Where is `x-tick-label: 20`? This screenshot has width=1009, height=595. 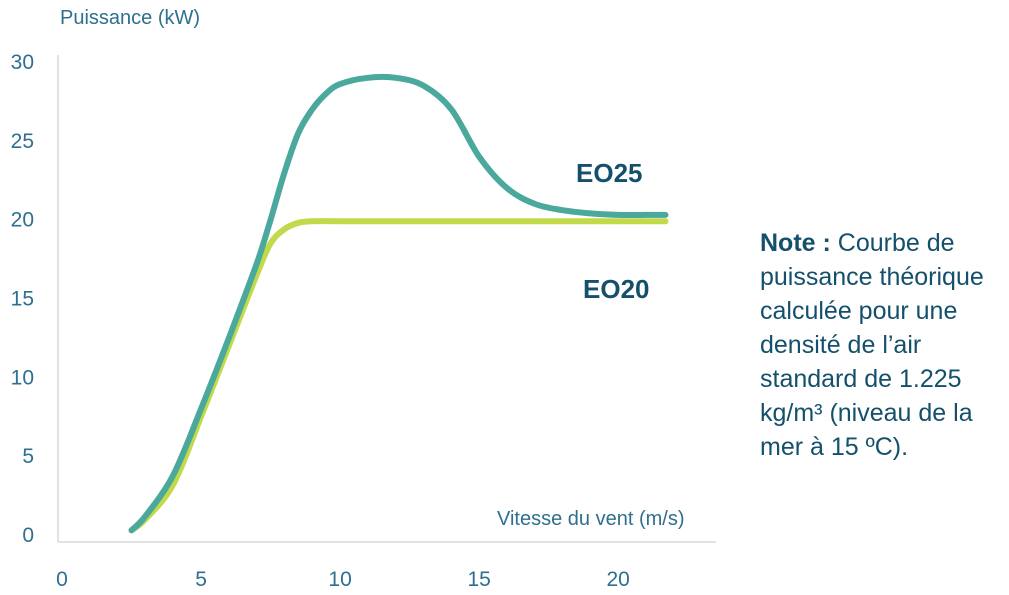
x-tick-label: 20 is located at coordinates (618, 579).